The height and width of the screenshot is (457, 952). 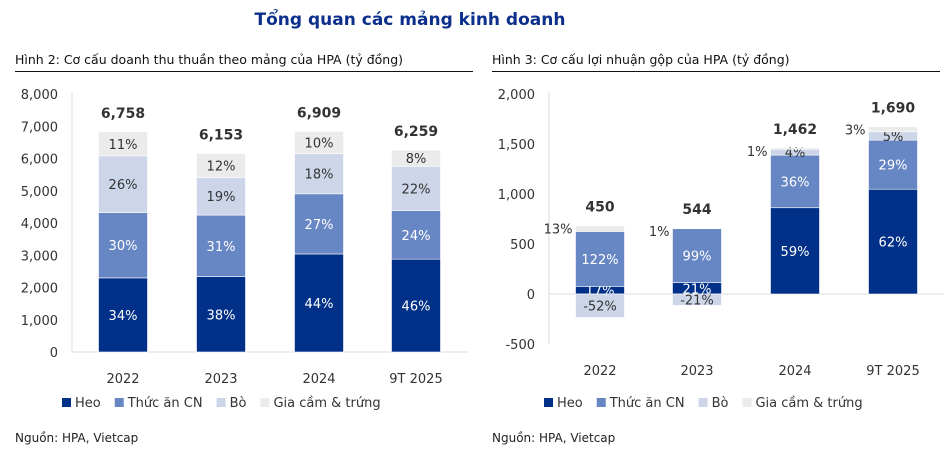 I want to click on total-label: 6,153, so click(x=221, y=136).